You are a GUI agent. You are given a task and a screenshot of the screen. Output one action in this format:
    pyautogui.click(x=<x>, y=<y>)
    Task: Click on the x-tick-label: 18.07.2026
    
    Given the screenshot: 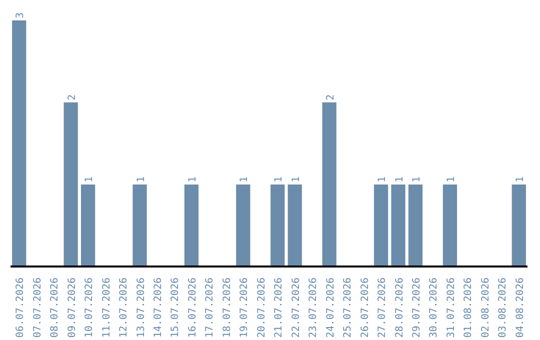 What is the action you would take?
    pyautogui.click(x=227, y=307)
    